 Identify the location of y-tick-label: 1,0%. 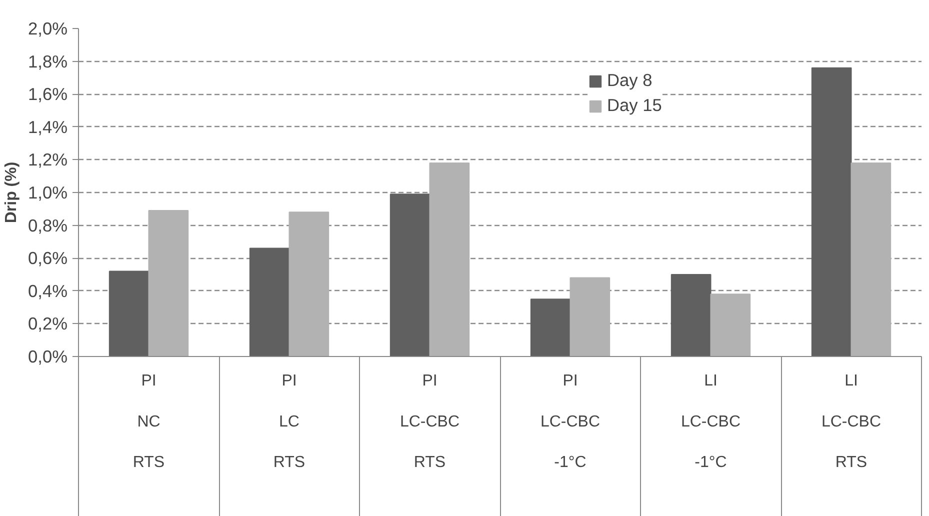
(48, 192).